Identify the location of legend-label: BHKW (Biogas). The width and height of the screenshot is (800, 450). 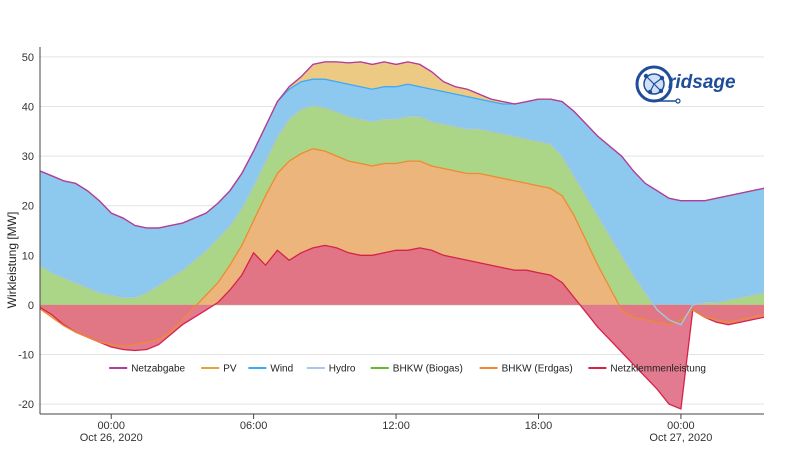
(428, 369).